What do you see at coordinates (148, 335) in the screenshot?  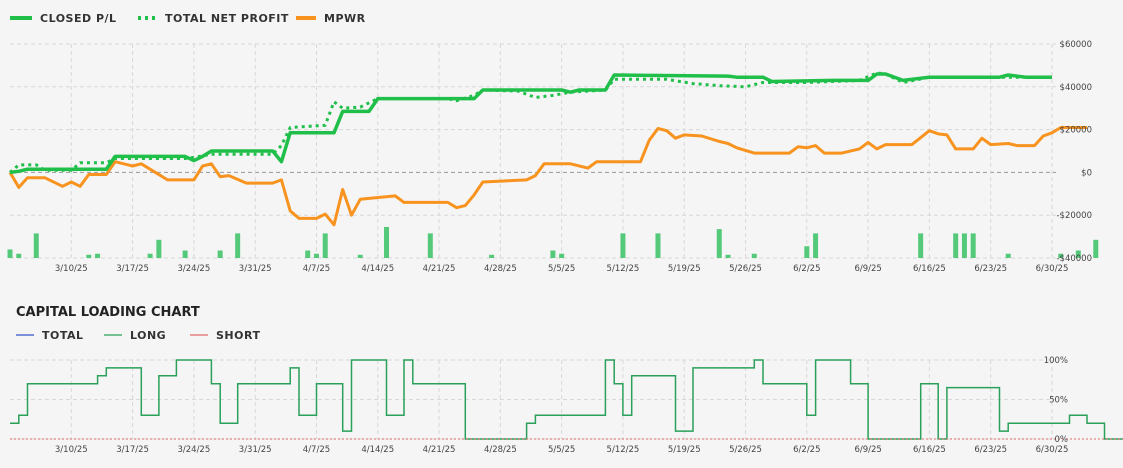 I see `legend-label-long: LONG` at bounding box center [148, 335].